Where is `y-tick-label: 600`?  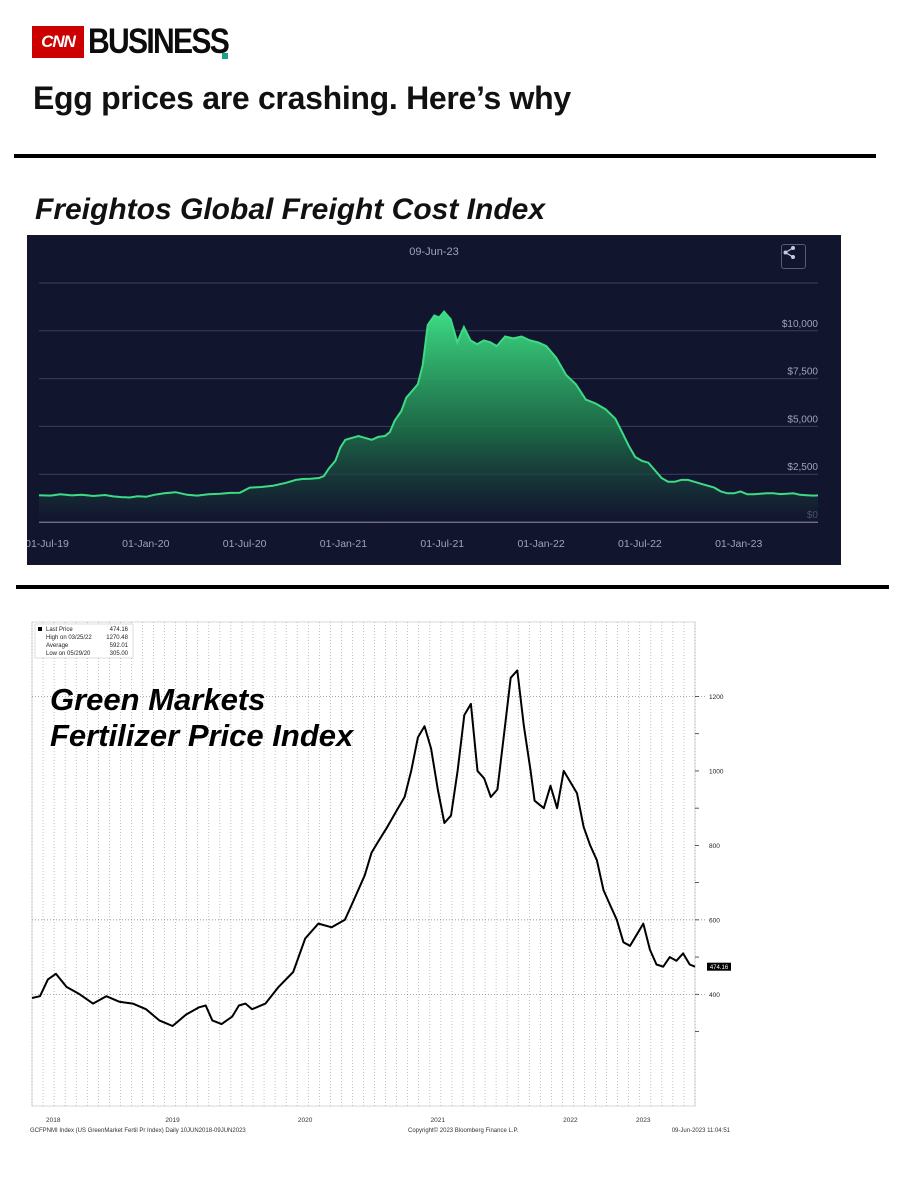 y-tick-label: 600 is located at coordinates (714, 920).